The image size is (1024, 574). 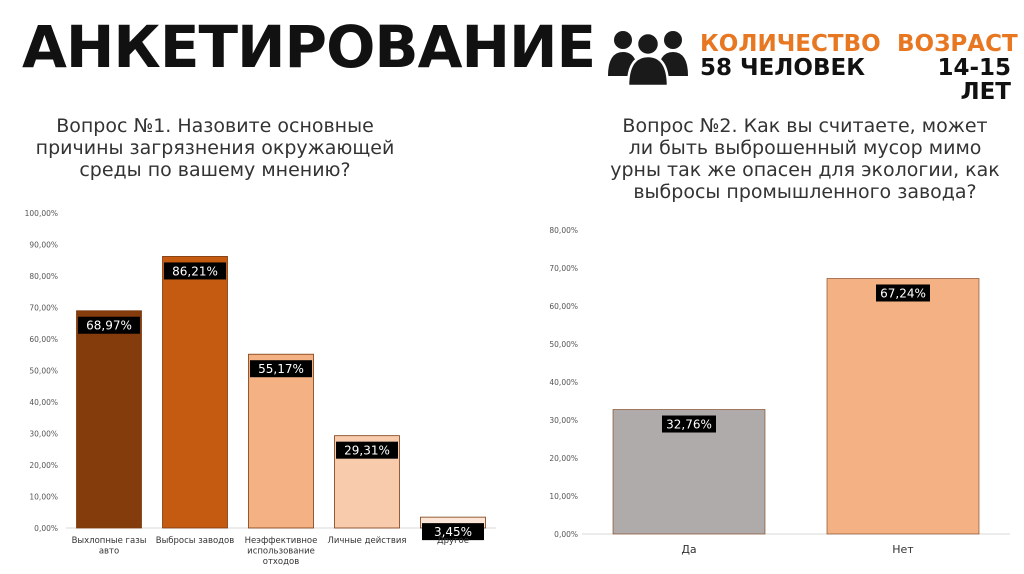 I want to click on category-label: Другое, so click(x=453, y=541).